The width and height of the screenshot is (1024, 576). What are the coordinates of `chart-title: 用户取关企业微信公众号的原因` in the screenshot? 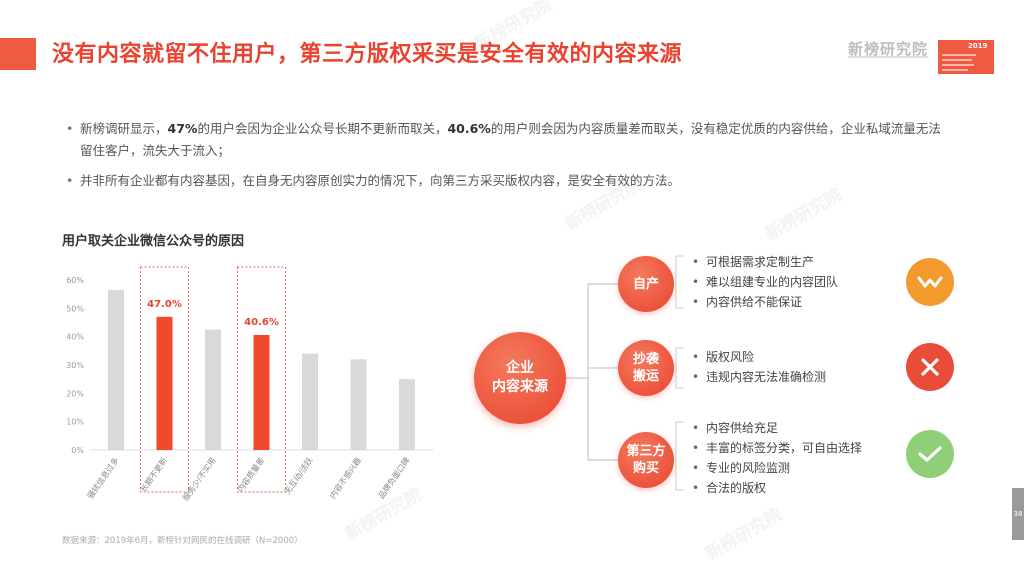 It's located at (153, 241).